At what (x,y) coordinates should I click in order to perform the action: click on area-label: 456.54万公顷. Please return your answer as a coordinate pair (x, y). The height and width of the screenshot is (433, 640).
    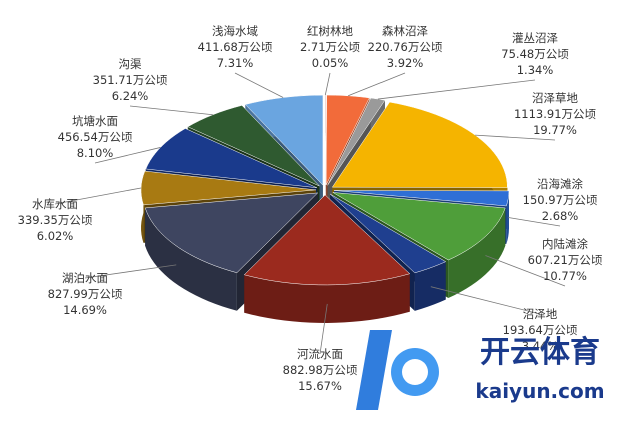
    Looking at the image, I should click on (95, 137).